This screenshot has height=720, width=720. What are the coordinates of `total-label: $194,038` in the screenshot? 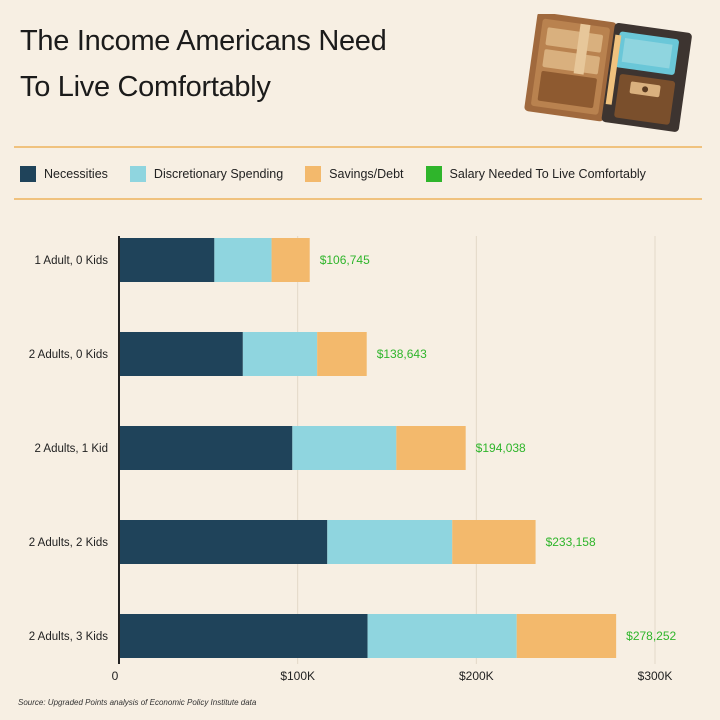 It's located at (501, 448).